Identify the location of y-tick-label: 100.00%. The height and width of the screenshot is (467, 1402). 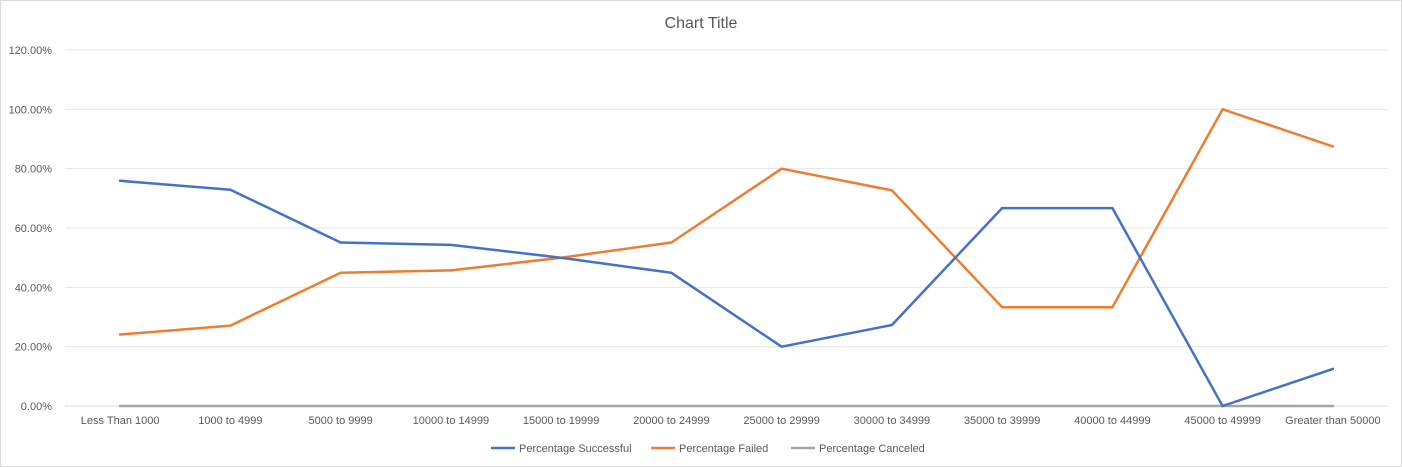
(31, 110).